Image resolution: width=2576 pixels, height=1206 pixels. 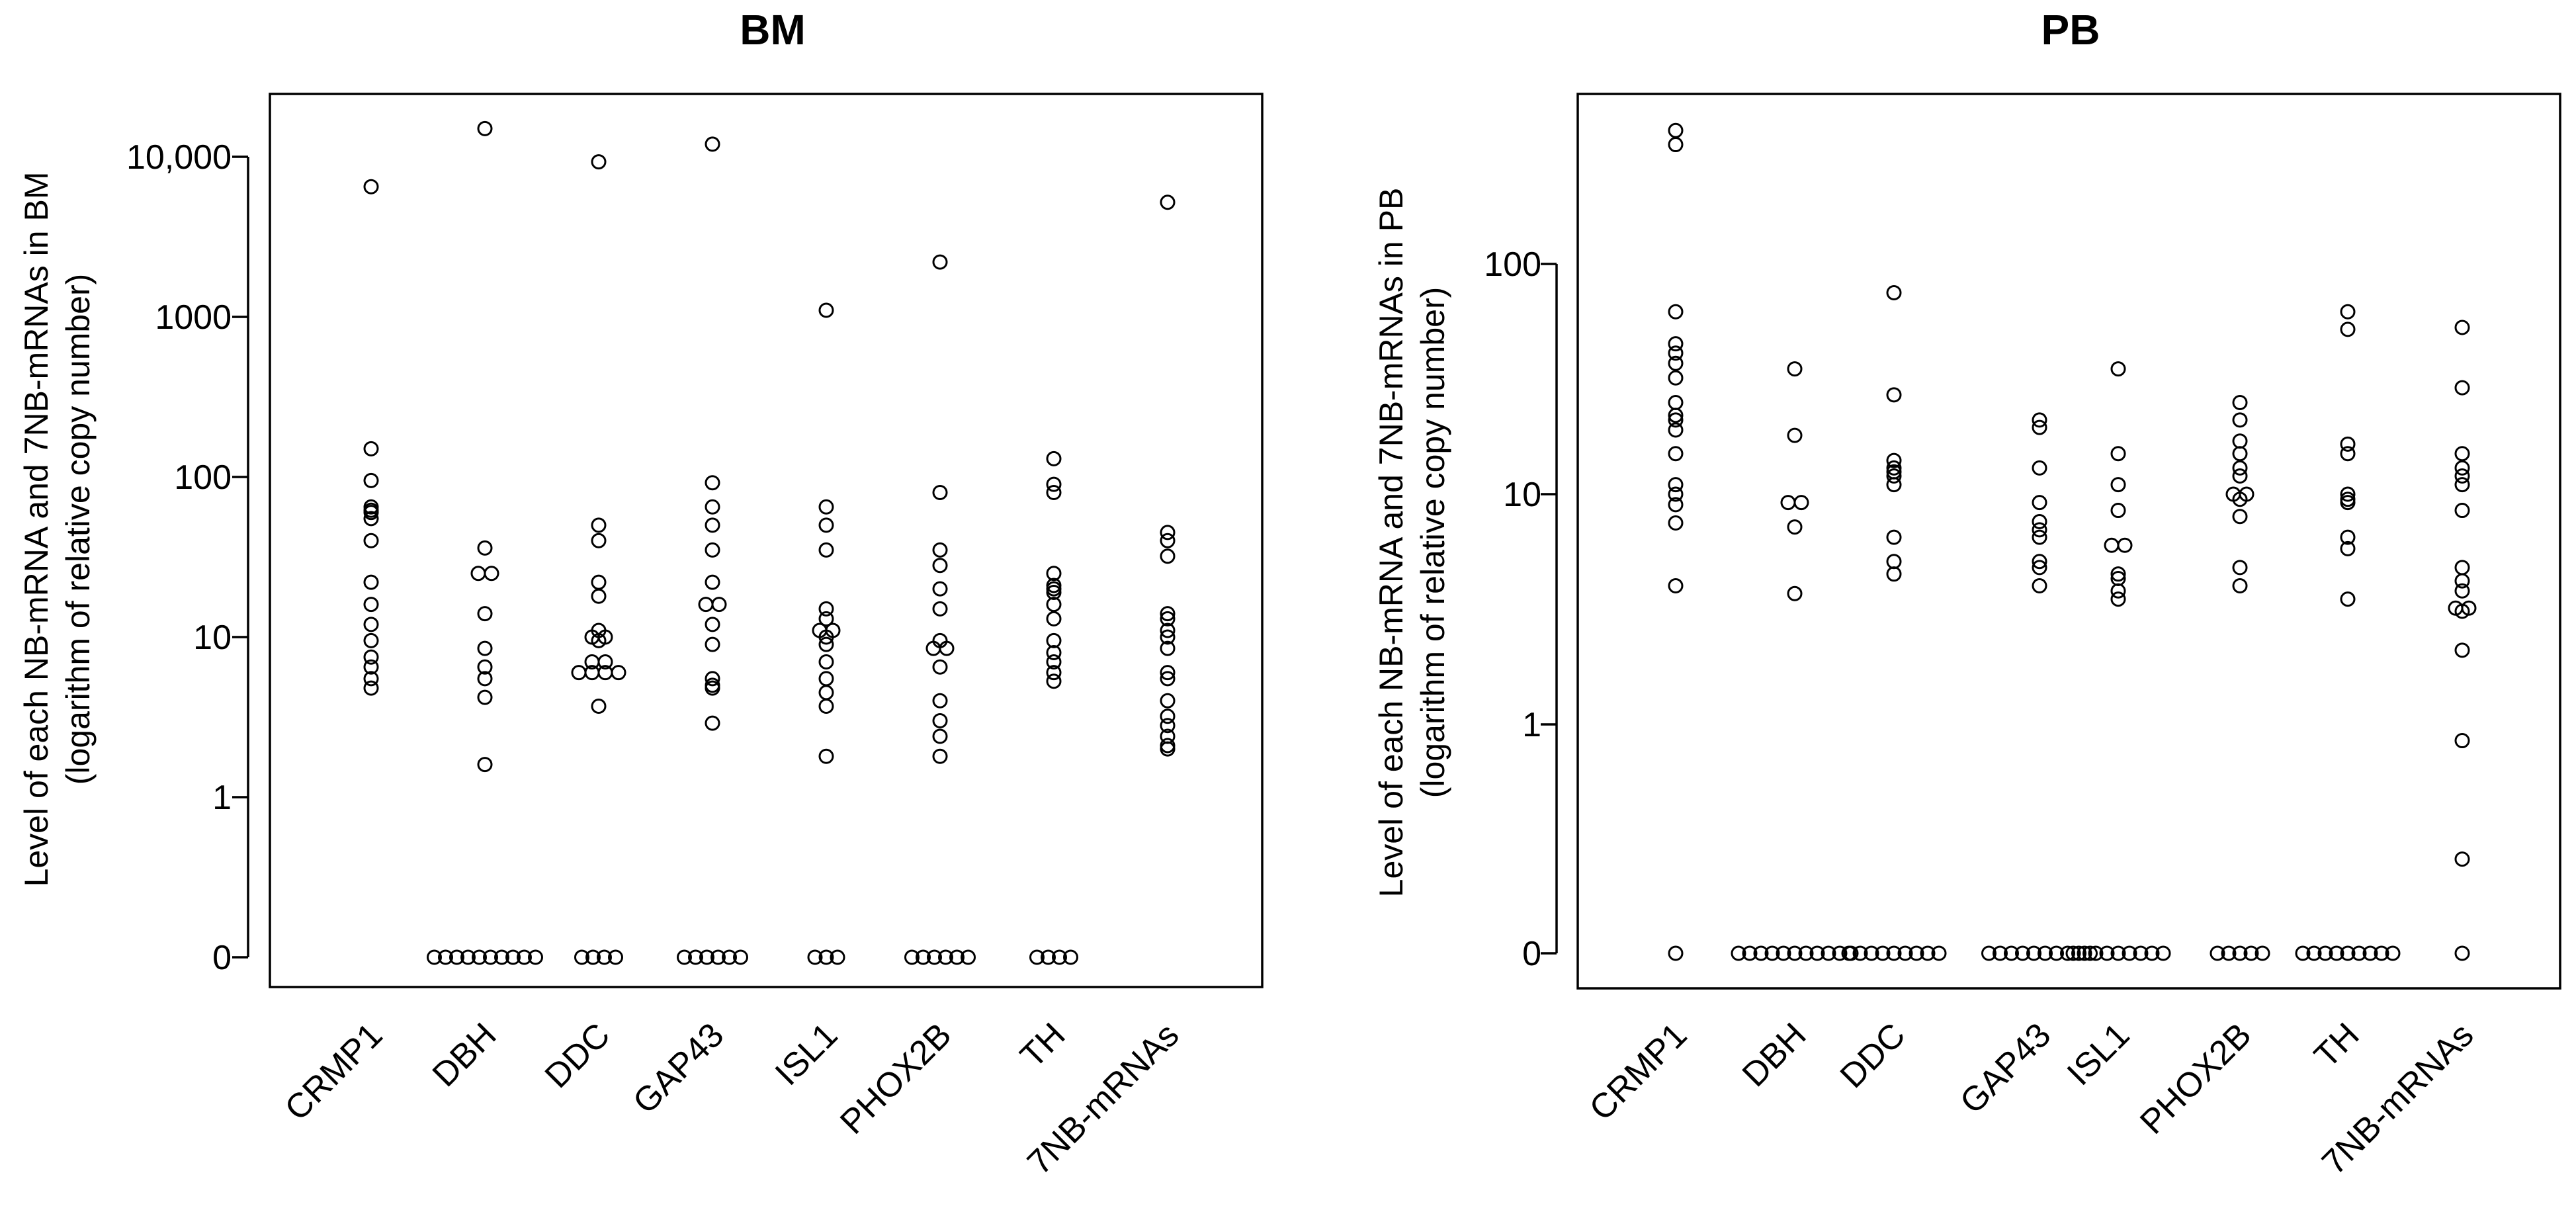 What do you see at coordinates (78, 529) in the screenshot?
I see `y-axis-label-line2: (logarithm of relative copy number)` at bounding box center [78, 529].